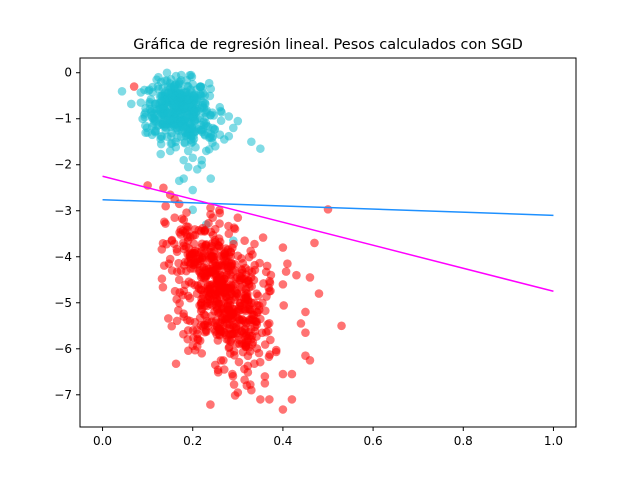 This screenshot has width=640, height=480. Describe the element at coordinates (63, 303) in the screenshot. I see `y-tick-label: −5` at that location.